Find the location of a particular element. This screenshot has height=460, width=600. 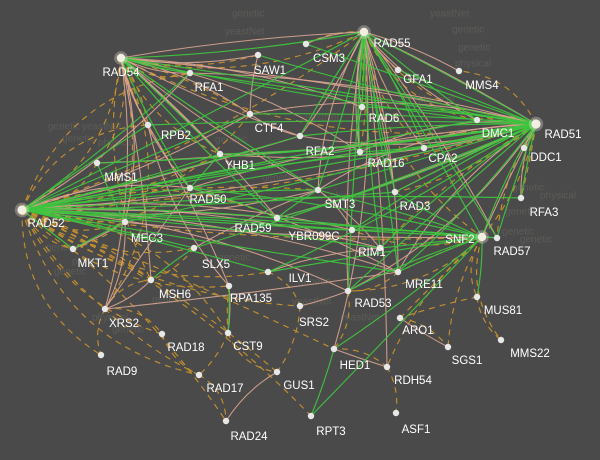

node-label: RAD18 is located at coordinates (185, 348).